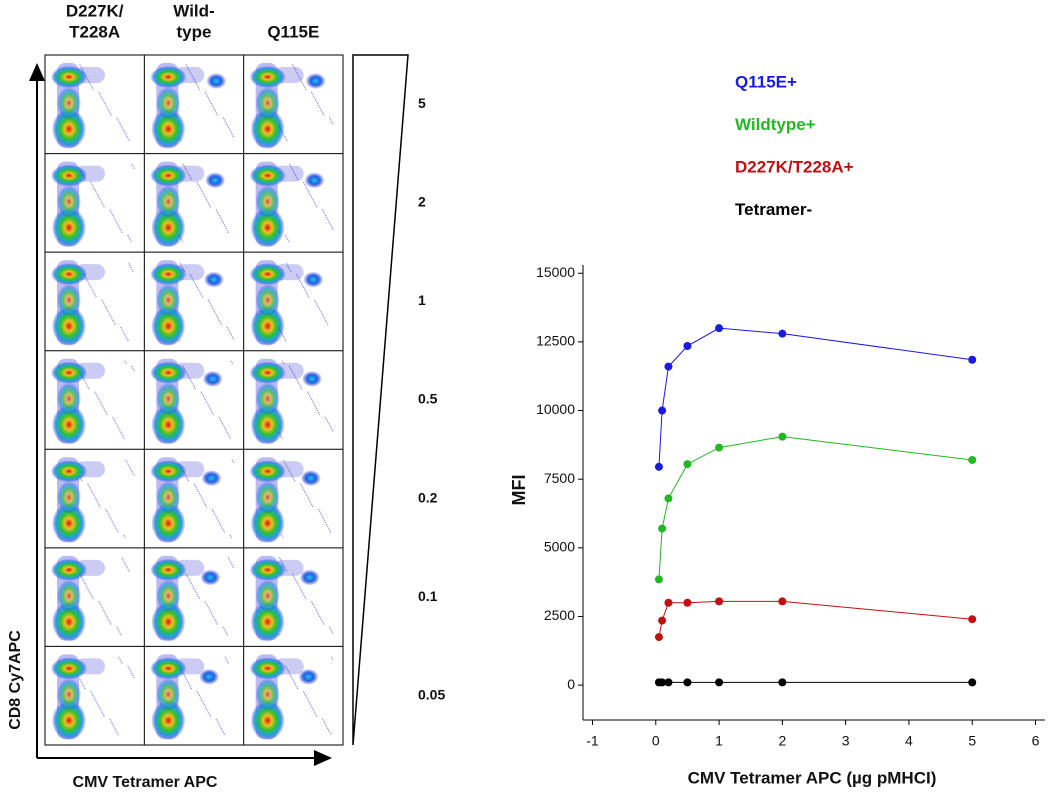  What do you see at coordinates (555, 272) in the screenshot?
I see `y-tick-label: 15000` at bounding box center [555, 272].